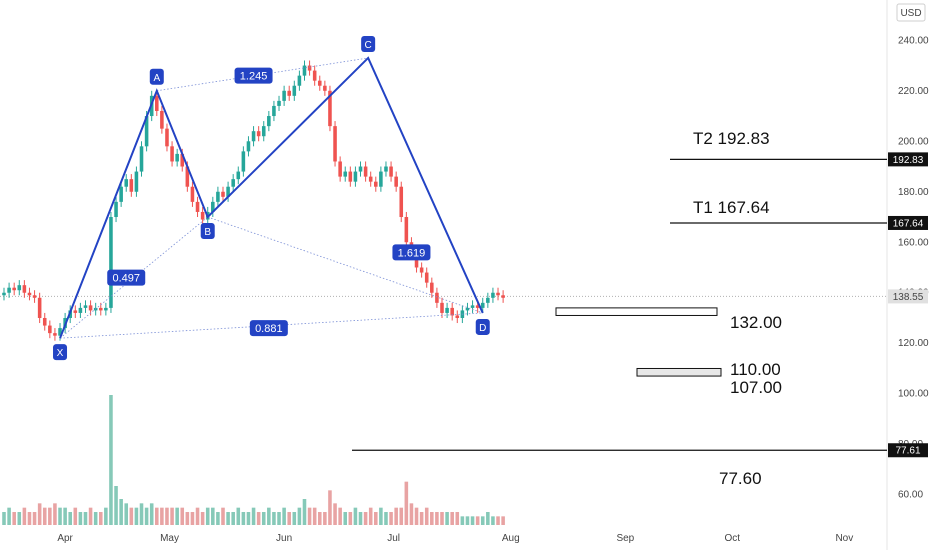 This screenshot has width=932, height=550. I want to click on last-price-tag: 138.55, so click(908, 296).